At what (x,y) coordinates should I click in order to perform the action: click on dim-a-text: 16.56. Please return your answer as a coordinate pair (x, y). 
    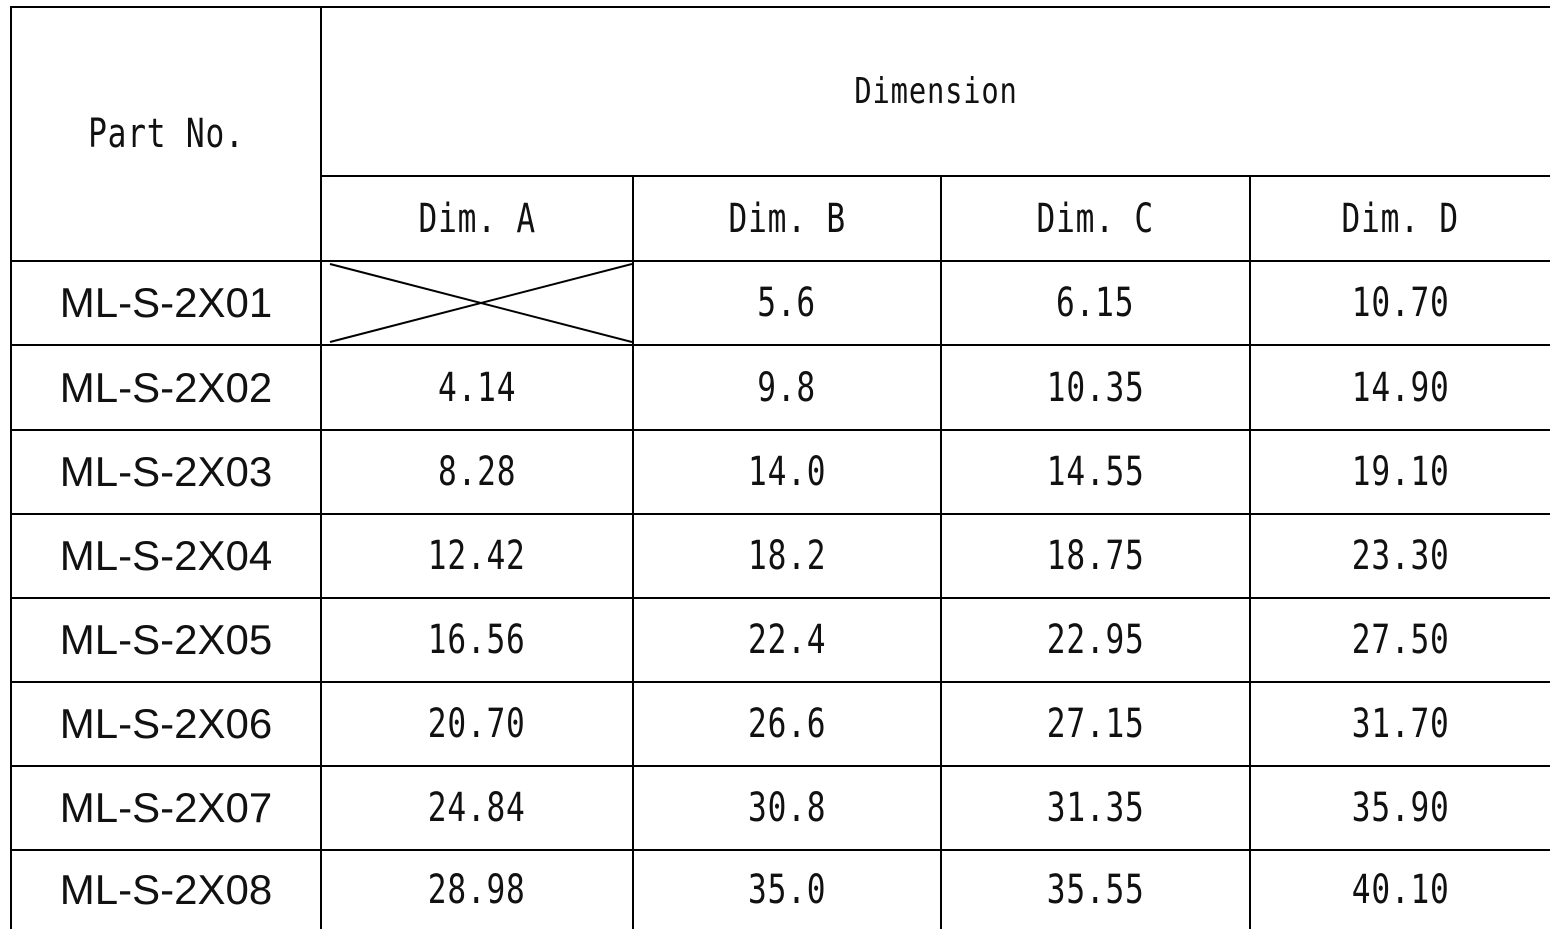
    Looking at the image, I should click on (477, 640).